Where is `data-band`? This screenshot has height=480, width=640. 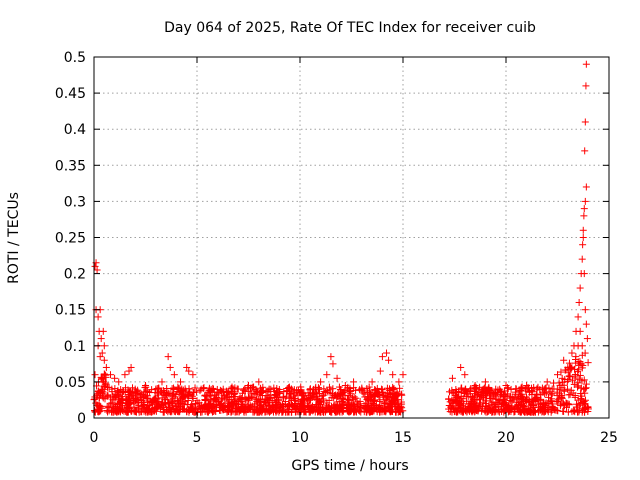
data-band is located at coordinates (341, 382).